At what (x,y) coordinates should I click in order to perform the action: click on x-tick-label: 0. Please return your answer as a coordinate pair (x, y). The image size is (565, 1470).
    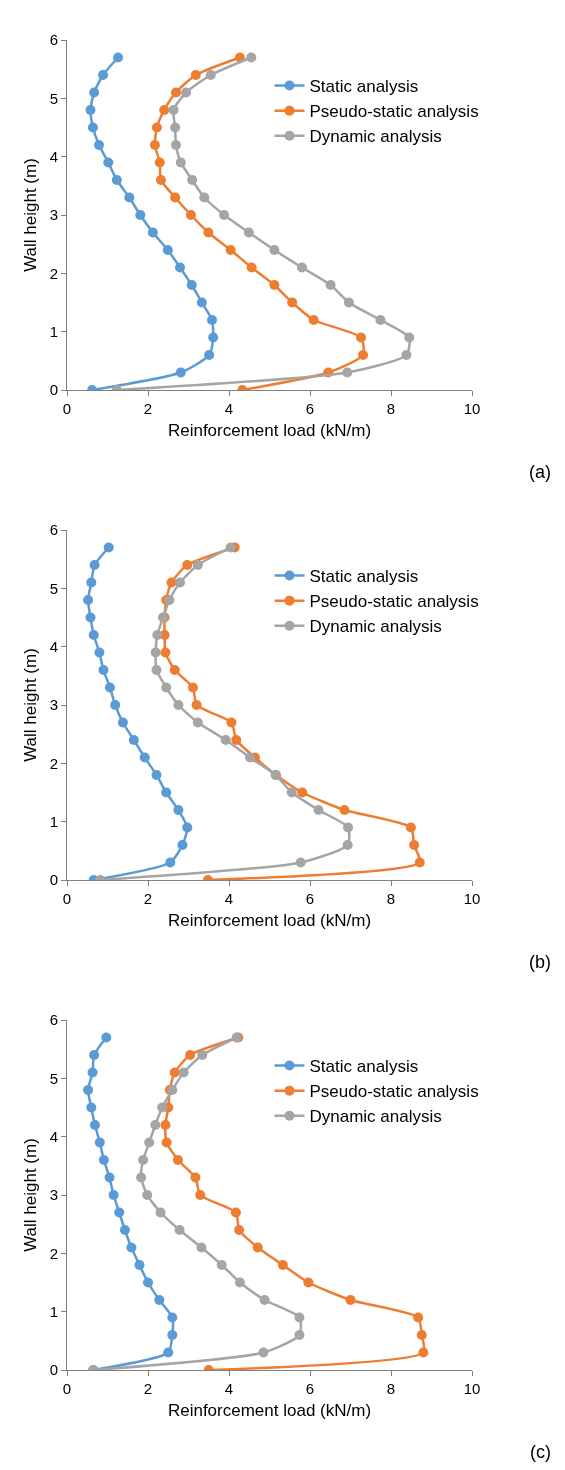
    Looking at the image, I should click on (67, 898).